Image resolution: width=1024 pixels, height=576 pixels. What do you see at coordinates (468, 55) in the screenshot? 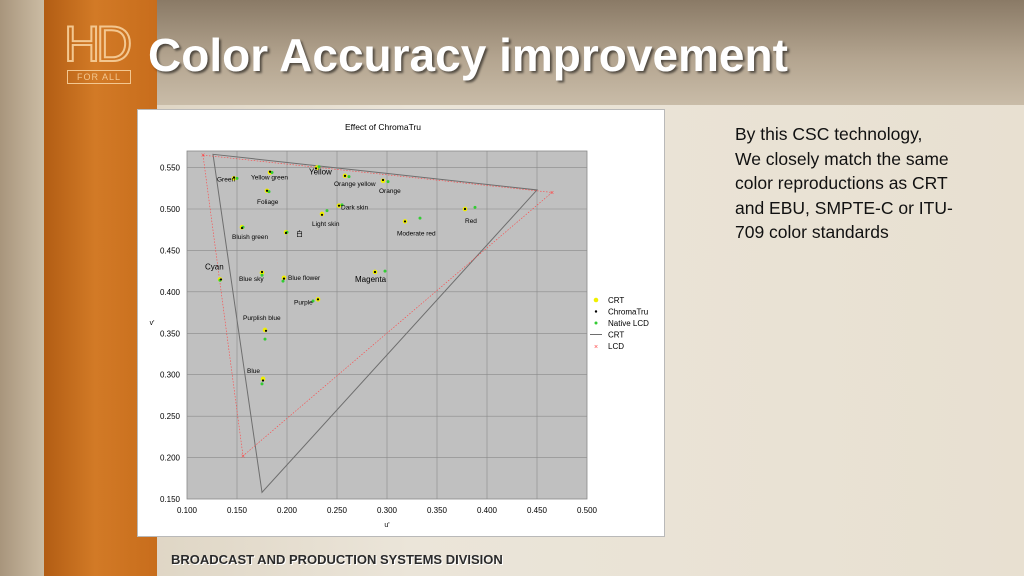
I see `slide-title: Color Accuracy improvement` at bounding box center [468, 55].